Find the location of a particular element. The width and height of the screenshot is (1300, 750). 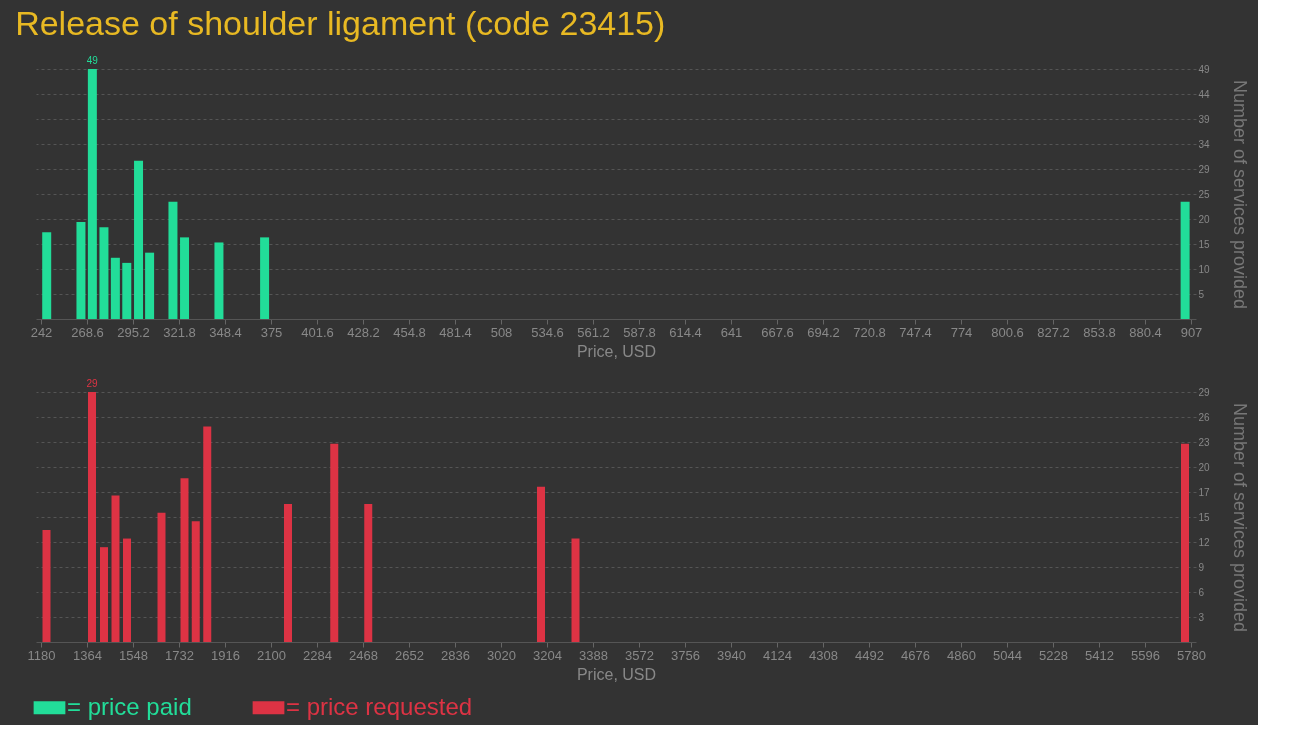

x-tick-label: 268.6 is located at coordinates (87, 332).